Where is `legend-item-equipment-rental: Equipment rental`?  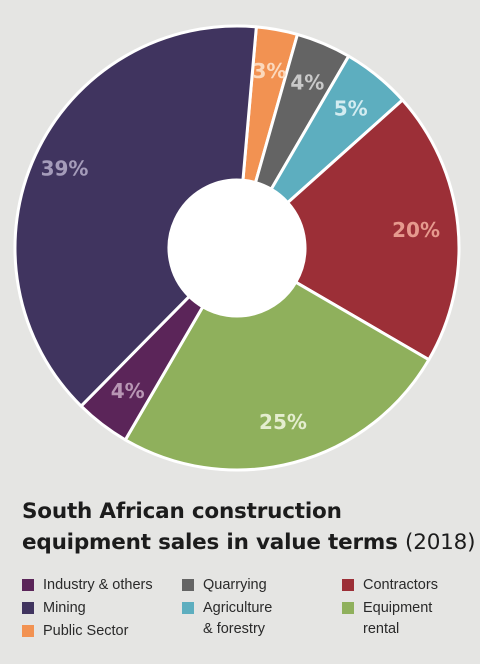 legend-item-equipment-rental: Equipment rental is located at coordinates (387, 619).